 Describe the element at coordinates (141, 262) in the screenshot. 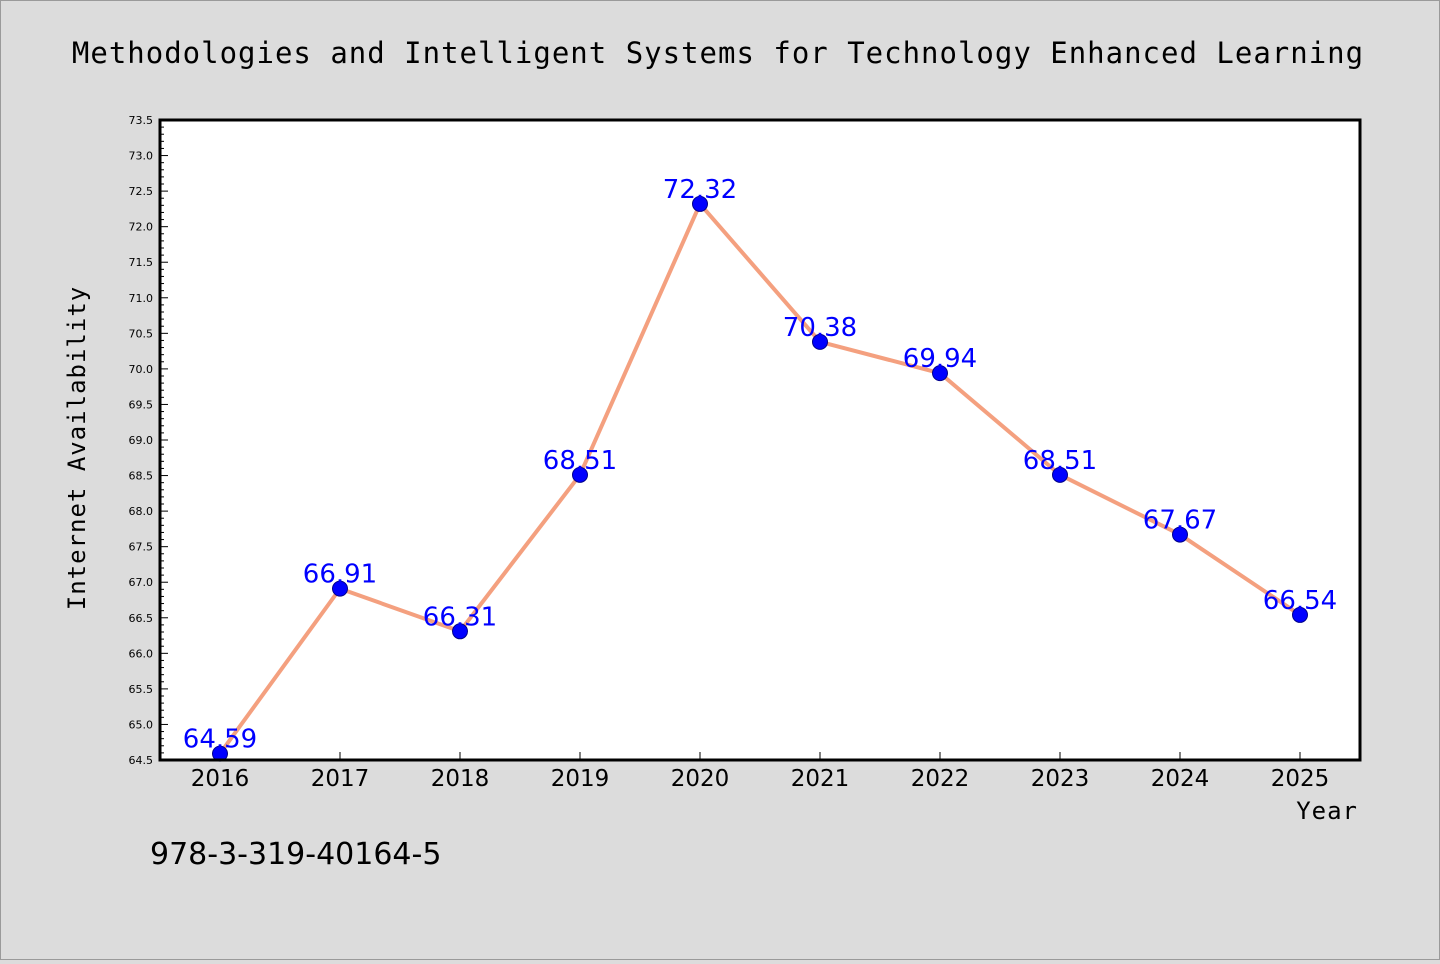

I see `y-tick-label: 71.5` at that location.